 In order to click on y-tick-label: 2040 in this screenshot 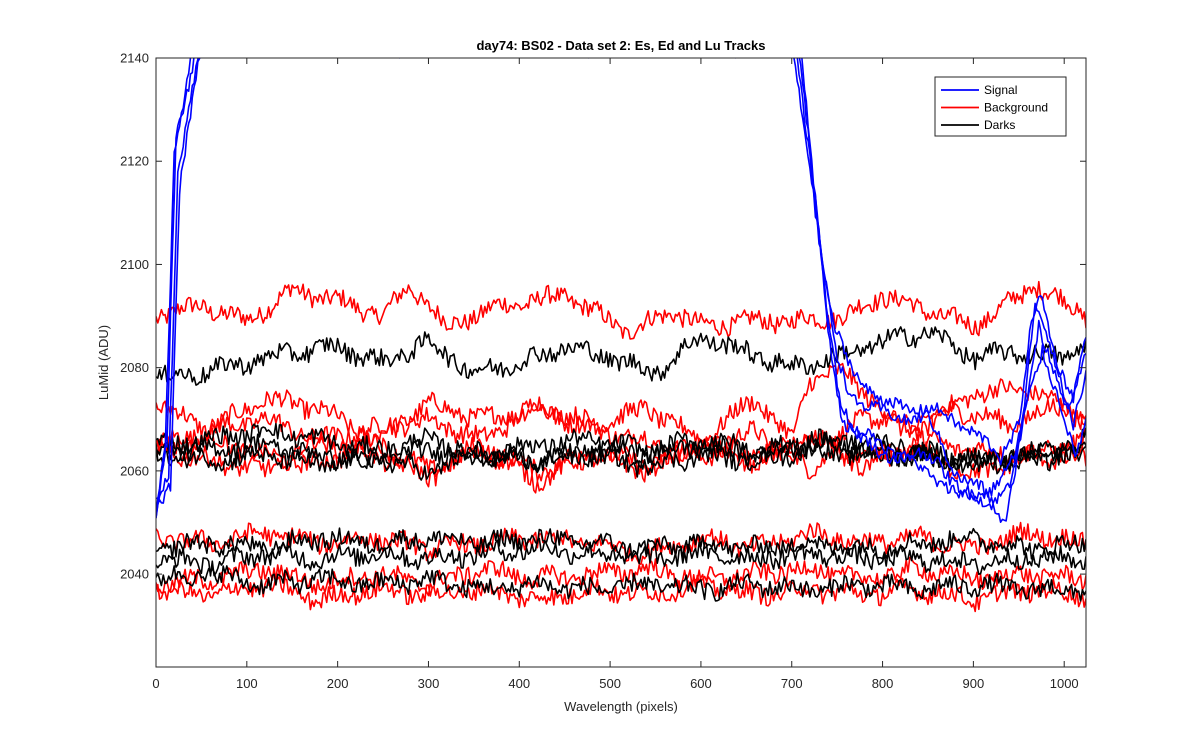, I will do `click(134, 574)`.